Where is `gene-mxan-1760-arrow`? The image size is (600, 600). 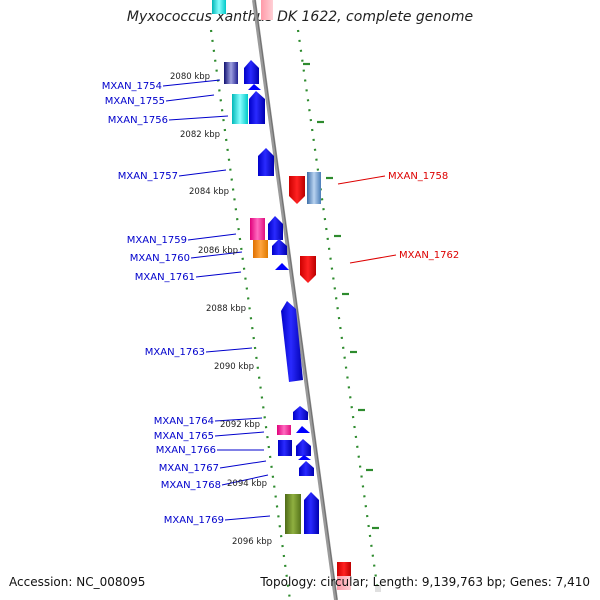
gene-mxan-1760-arrow is located at coordinates (279, 247).